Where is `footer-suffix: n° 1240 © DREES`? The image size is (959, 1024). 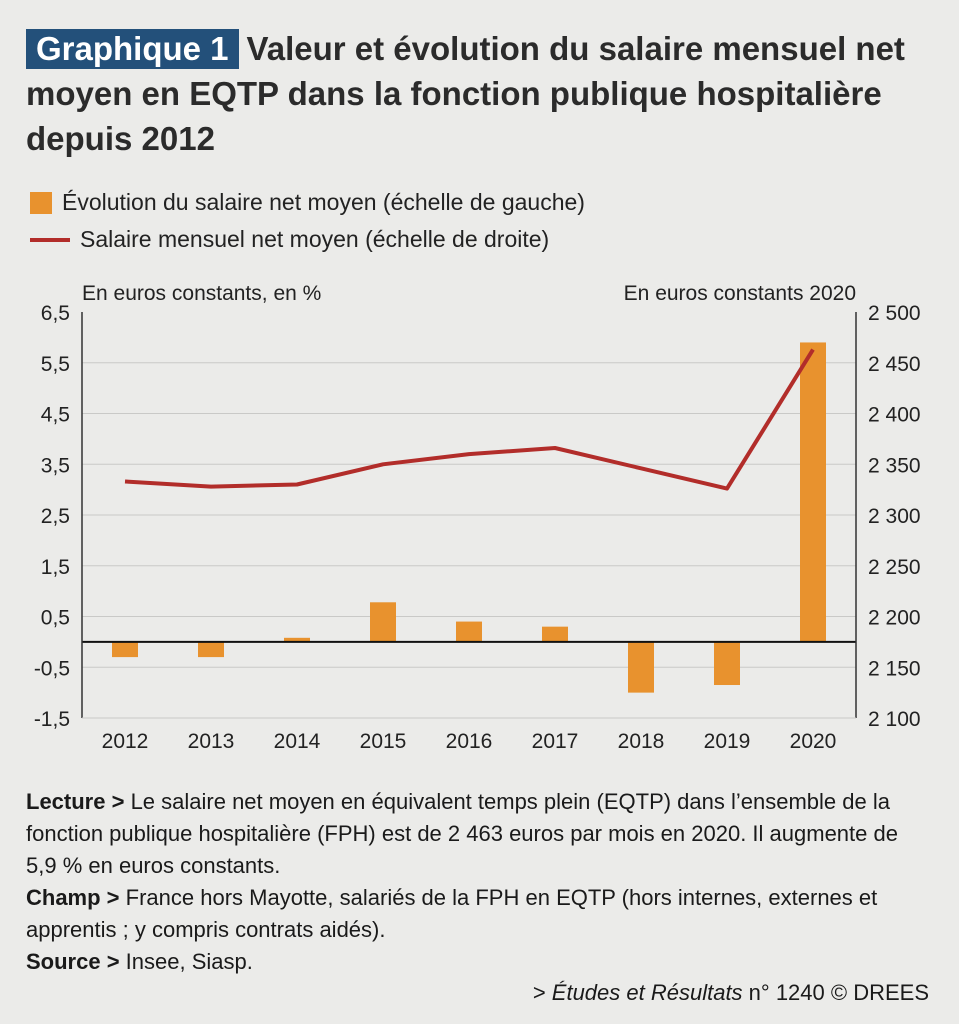 footer-suffix: n° 1240 © DREES is located at coordinates (835, 992).